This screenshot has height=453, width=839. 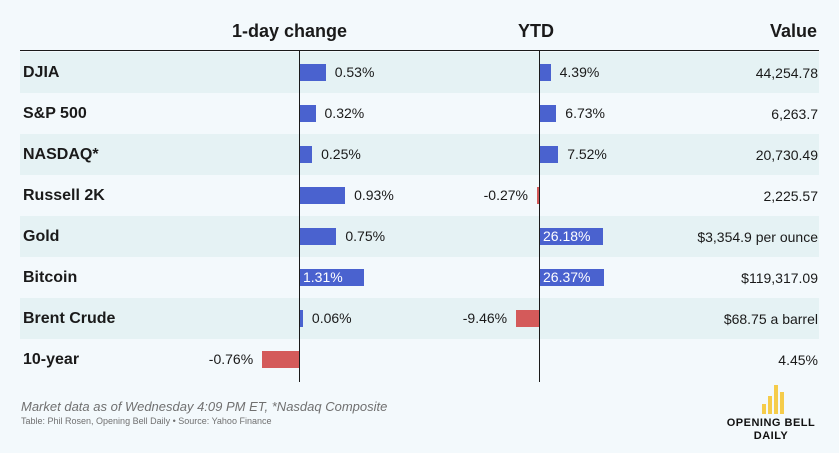 I want to click on row-name: Bitcoin, so click(x=50, y=277).